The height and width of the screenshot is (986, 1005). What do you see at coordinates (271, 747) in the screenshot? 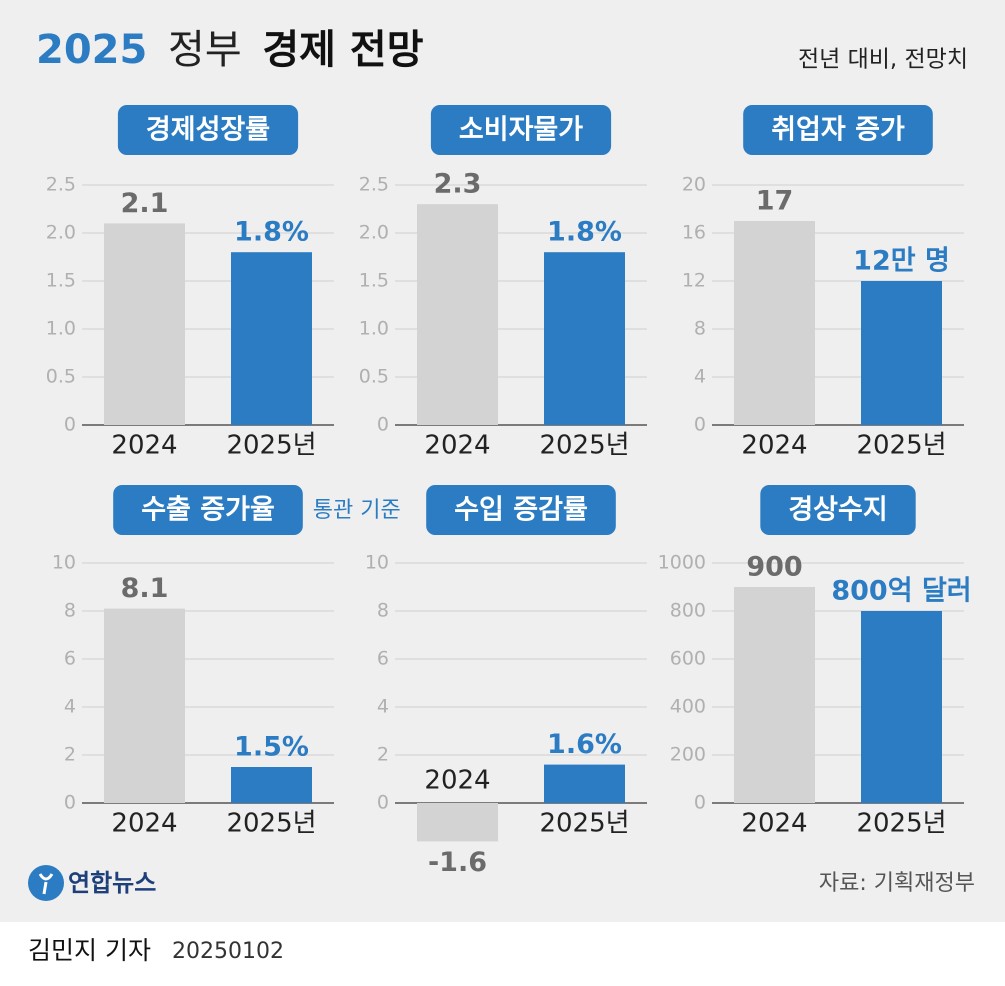
I see `value-label: 1.5%` at bounding box center [271, 747].